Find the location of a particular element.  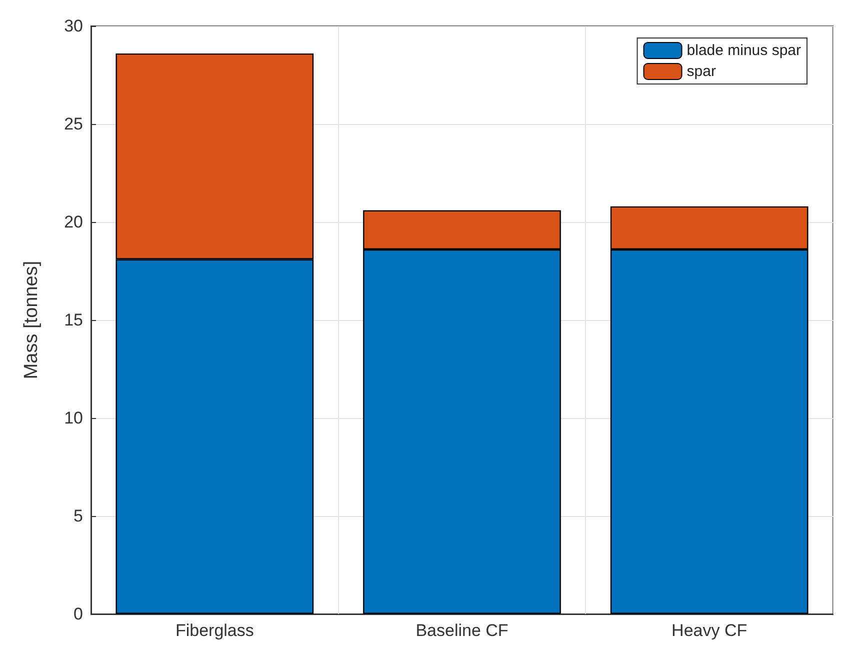

y-tick-label: 0 is located at coordinates (78, 614).